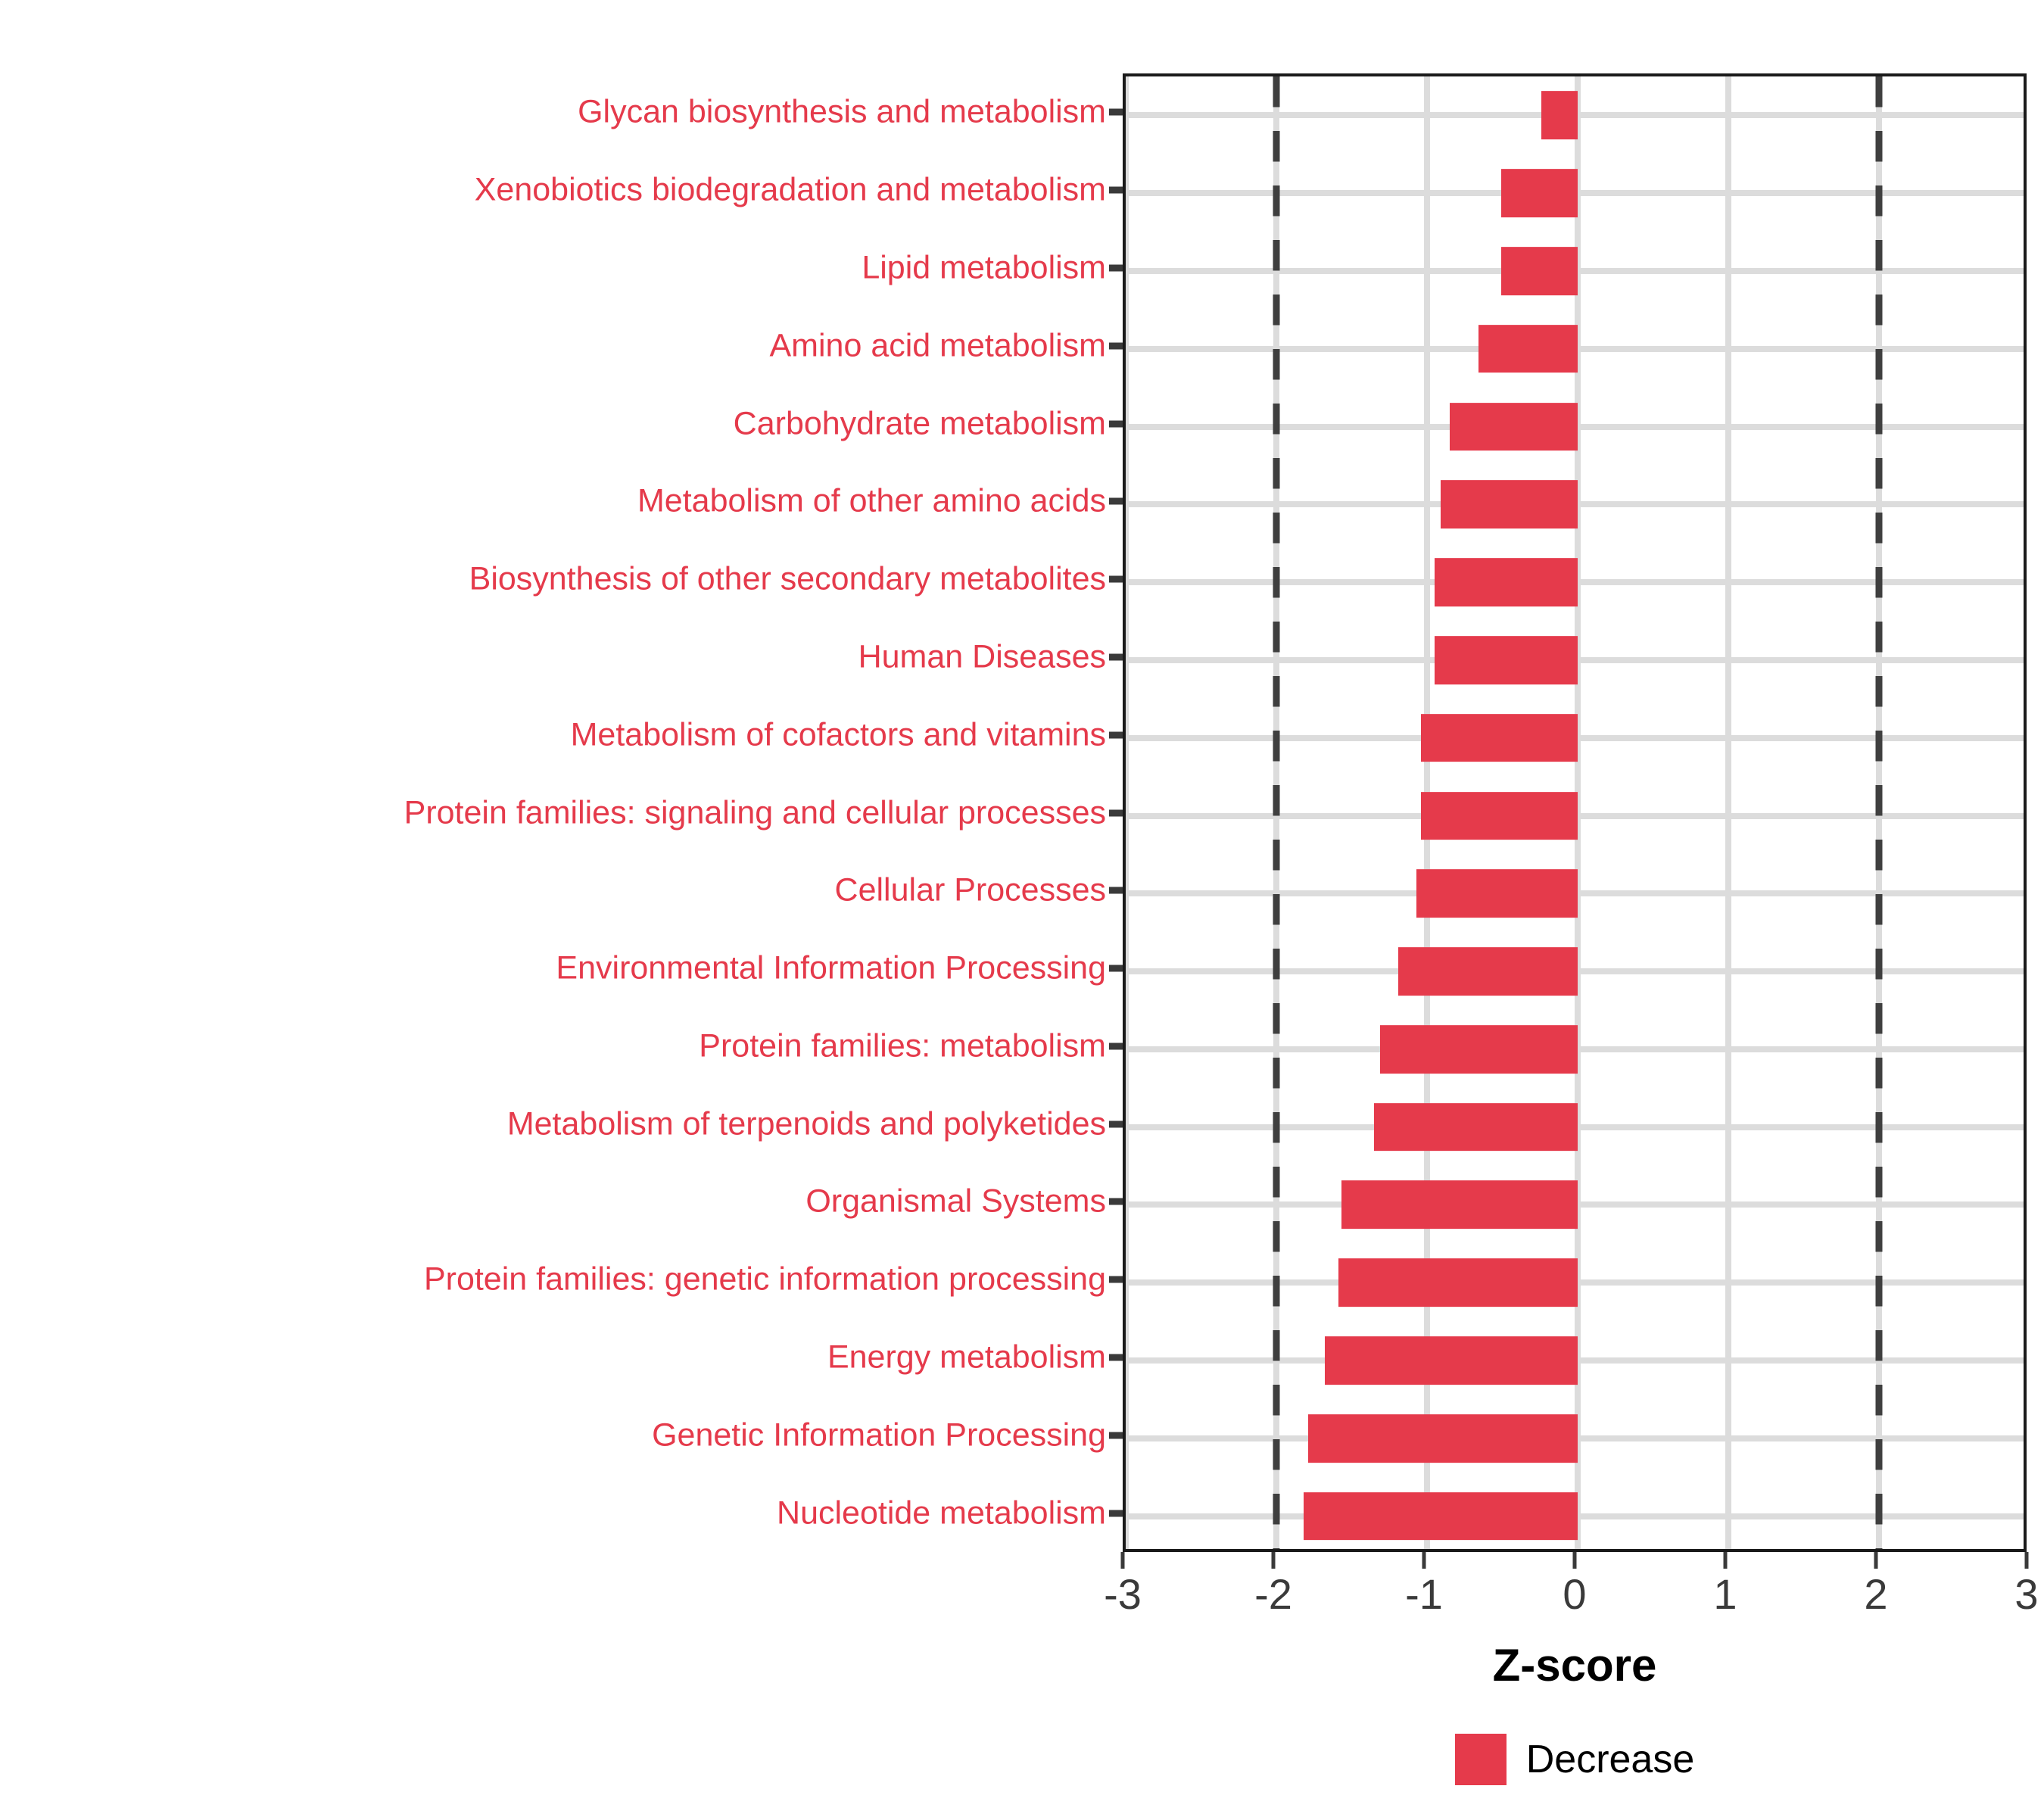 The image size is (2044, 1817). What do you see at coordinates (1876, 1594) in the screenshot?
I see `x-axis-tick-label: 2` at bounding box center [1876, 1594].